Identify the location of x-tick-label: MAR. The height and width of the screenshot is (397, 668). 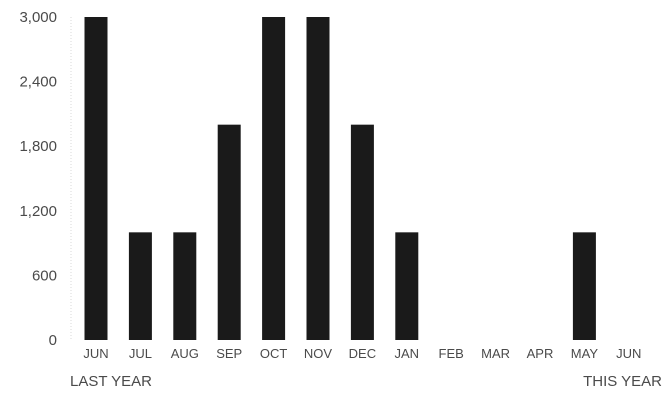
(495, 353).